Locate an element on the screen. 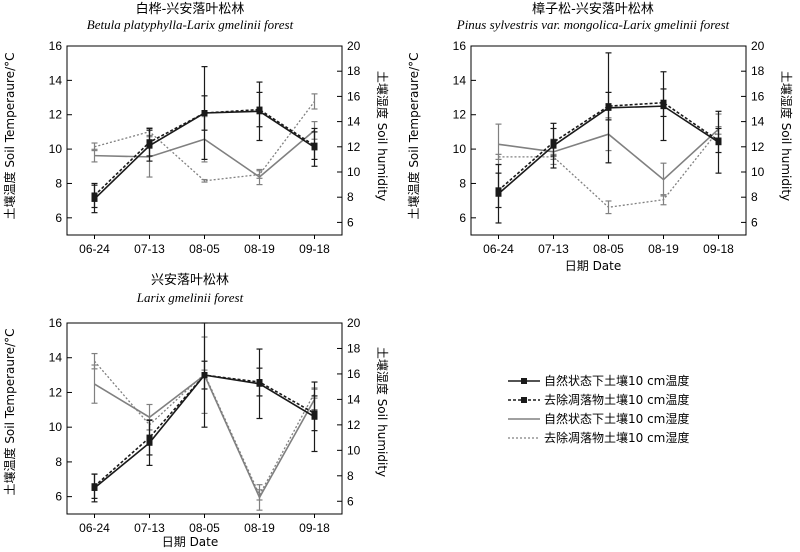 This screenshot has width=800, height=552. y-tick-label-left: 14 is located at coordinates (460, 80).